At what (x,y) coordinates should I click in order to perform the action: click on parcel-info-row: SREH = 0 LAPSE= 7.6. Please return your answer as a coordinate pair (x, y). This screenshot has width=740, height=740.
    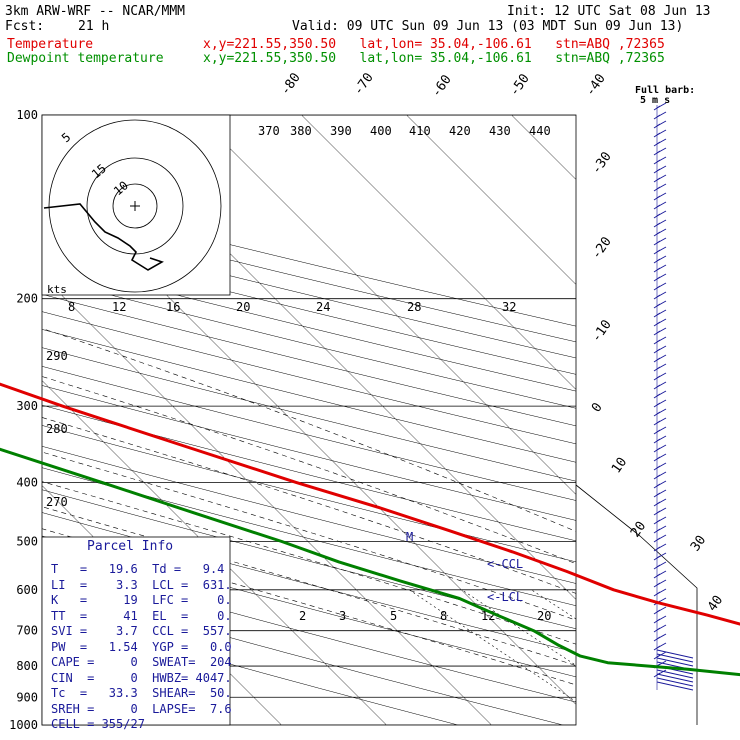
    Looking at the image, I should click on (141, 708).